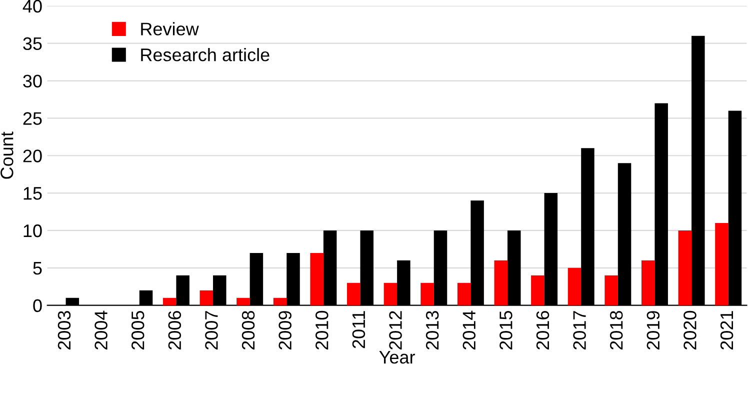  Describe the element at coordinates (543, 330) in the screenshot. I see `x-tick-label: 2016` at that location.